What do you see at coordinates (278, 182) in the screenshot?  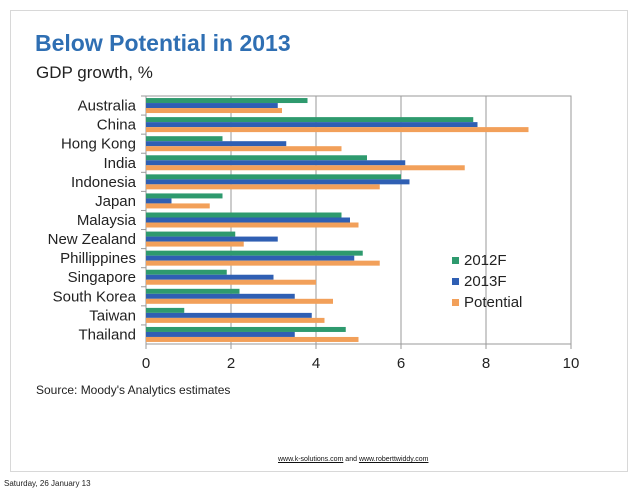 I see `bar-indonesia-2013f` at bounding box center [278, 182].